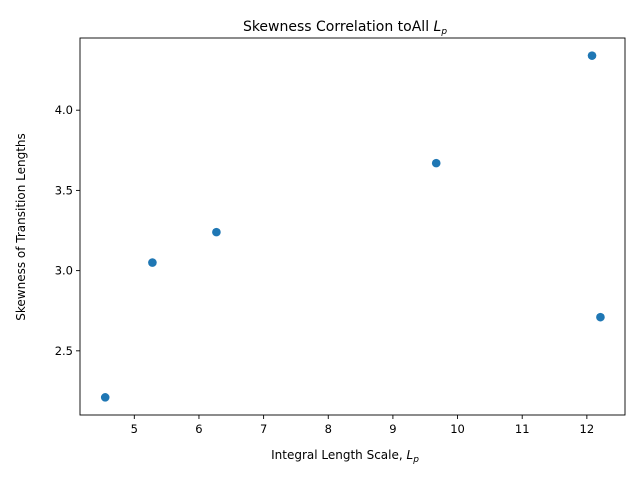 This screenshot has width=640, height=480. Describe the element at coordinates (443, 32) in the screenshot. I see `chart-title-symbol-sub: p` at that location.